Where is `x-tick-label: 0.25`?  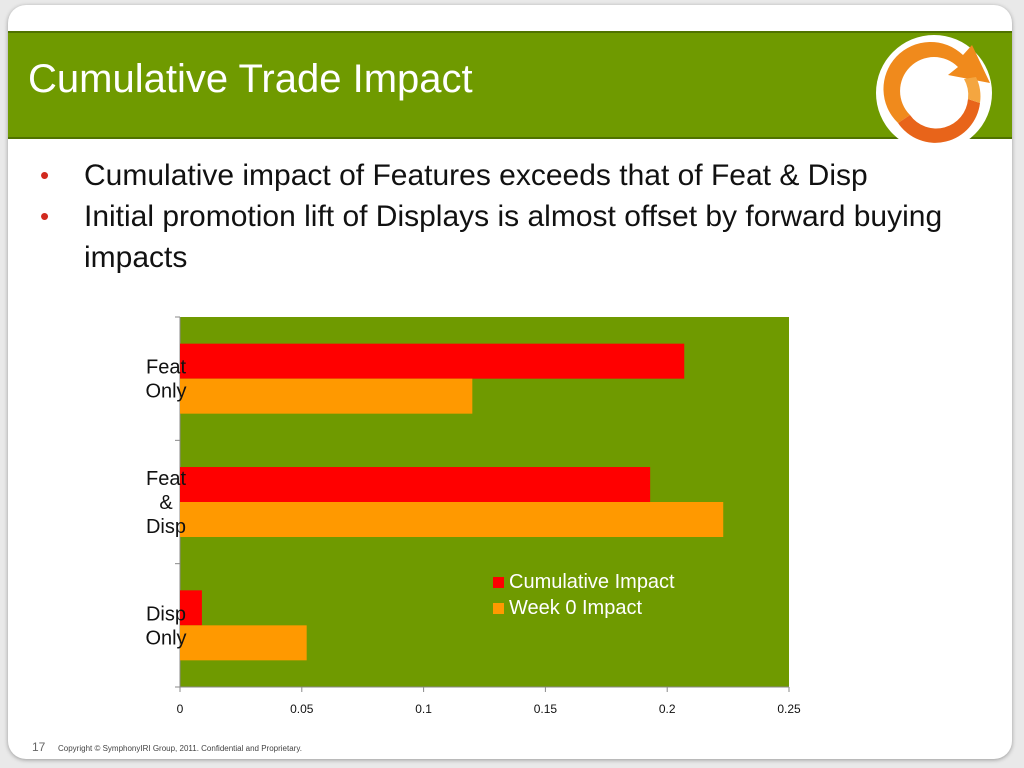 x-tick-label: 0.25 is located at coordinates (789, 709).